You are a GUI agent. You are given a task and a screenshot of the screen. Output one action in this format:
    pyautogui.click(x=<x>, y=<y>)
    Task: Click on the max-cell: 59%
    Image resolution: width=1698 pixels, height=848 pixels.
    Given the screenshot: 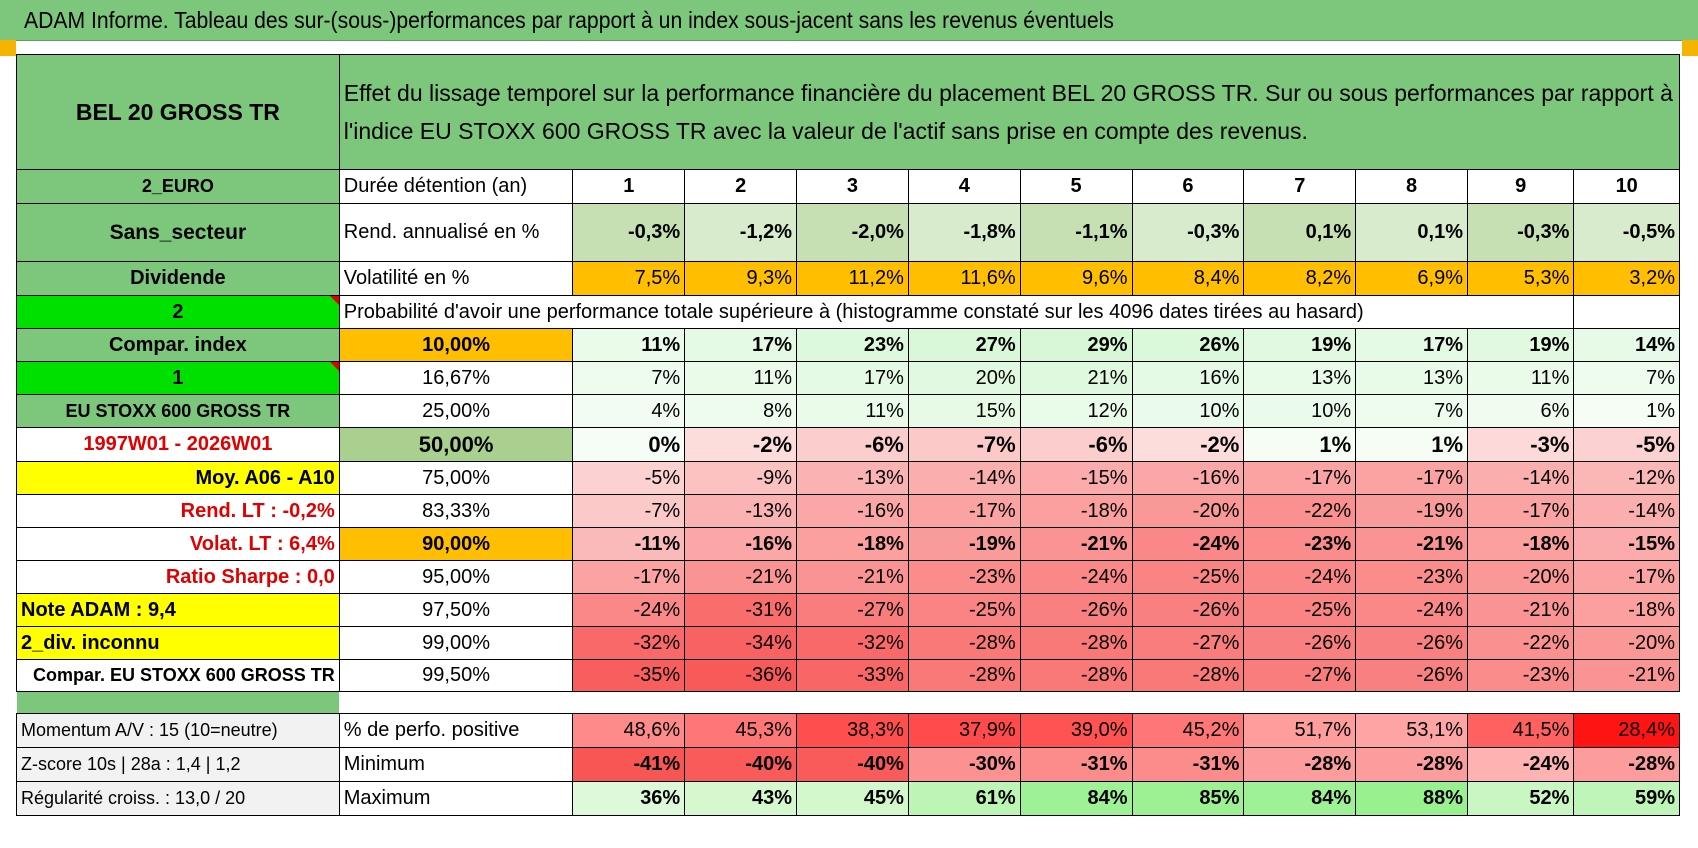 What is the action you would take?
    pyautogui.click(x=1626, y=798)
    